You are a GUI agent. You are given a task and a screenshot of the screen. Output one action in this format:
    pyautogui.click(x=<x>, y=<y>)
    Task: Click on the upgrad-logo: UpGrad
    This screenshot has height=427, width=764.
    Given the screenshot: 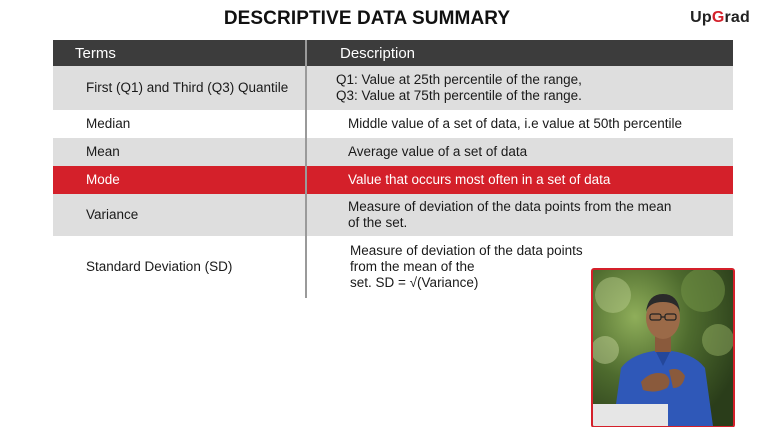 What is the action you would take?
    pyautogui.click(x=720, y=18)
    